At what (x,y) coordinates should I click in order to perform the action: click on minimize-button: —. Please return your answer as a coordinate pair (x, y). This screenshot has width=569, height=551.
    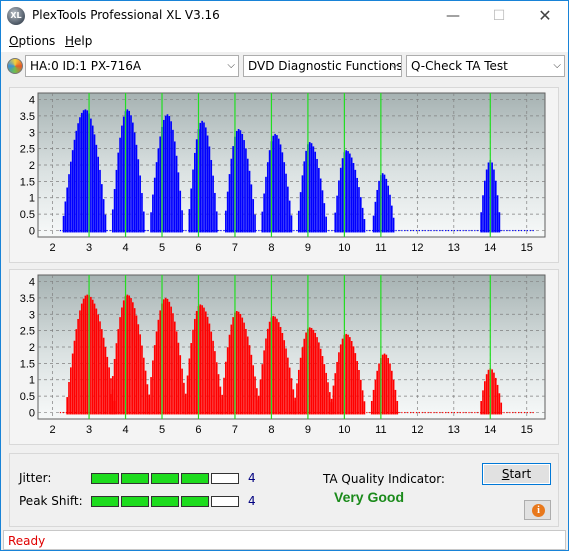
    Looking at the image, I should click on (453, 16).